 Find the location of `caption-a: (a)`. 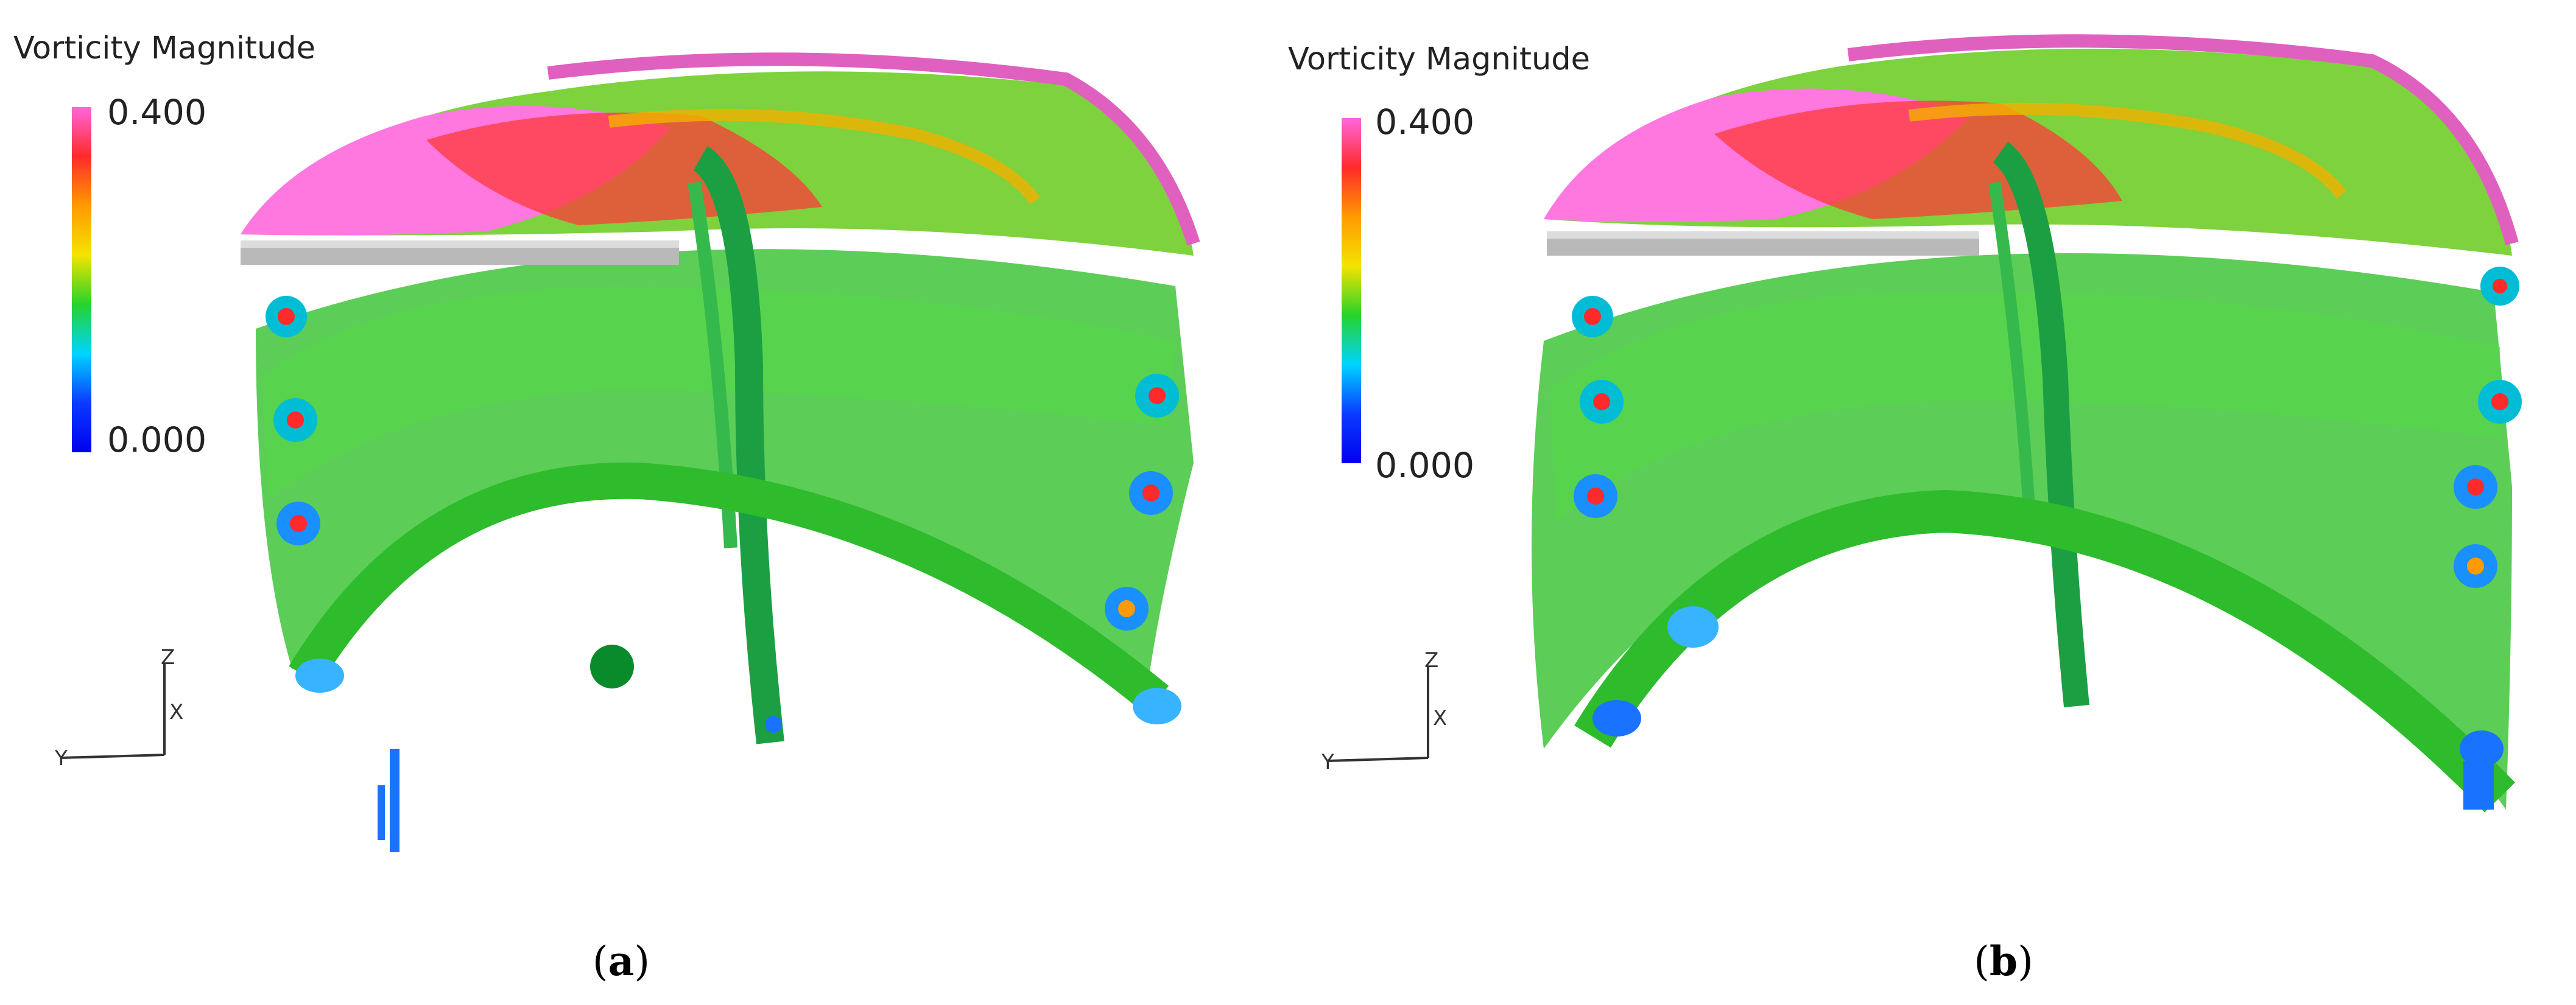

caption-a: (a) is located at coordinates (621, 961).